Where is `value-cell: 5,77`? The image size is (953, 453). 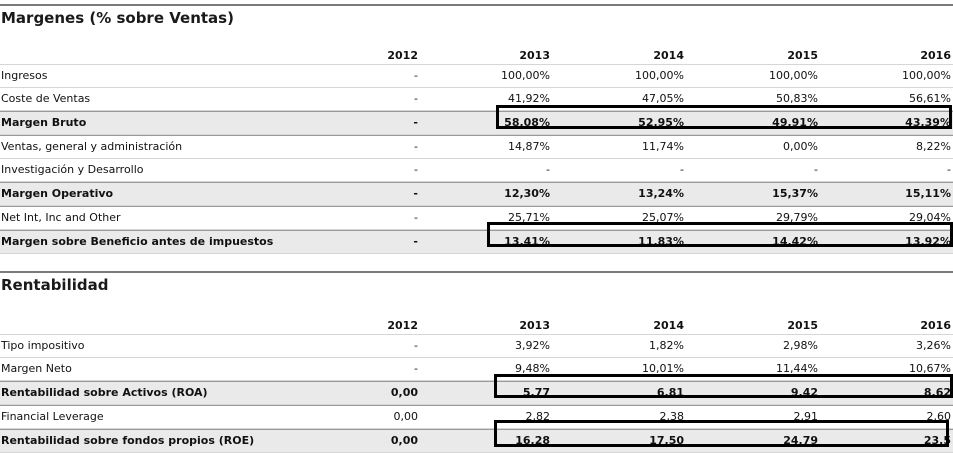
value-cell: 5,77 is located at coordinates (536, 392).